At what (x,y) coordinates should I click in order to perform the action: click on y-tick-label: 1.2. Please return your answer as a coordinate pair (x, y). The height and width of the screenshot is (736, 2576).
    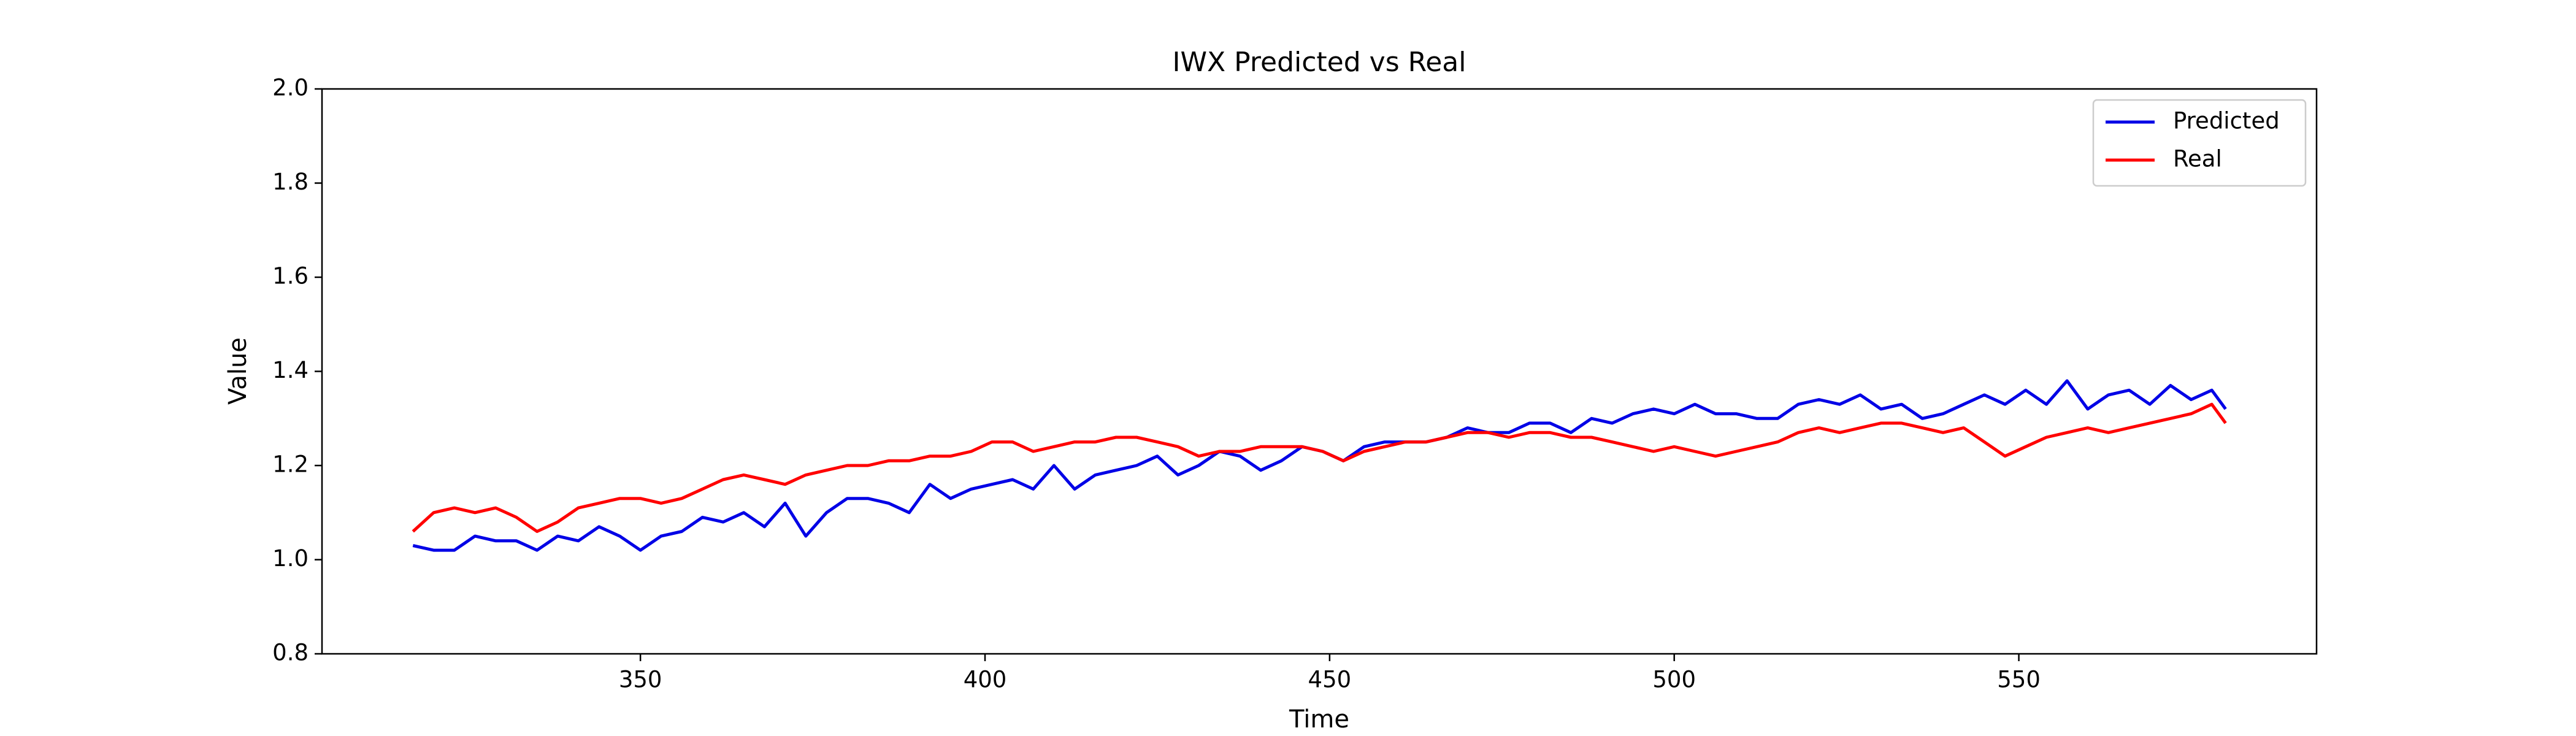
    Looking at the image, I should click on (290, 464).